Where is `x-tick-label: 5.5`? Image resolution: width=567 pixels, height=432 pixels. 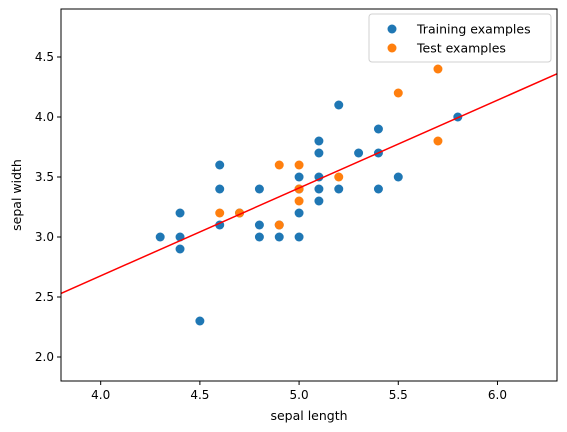
x-tick-label: 5.5 is located at coordinates (398, 395).